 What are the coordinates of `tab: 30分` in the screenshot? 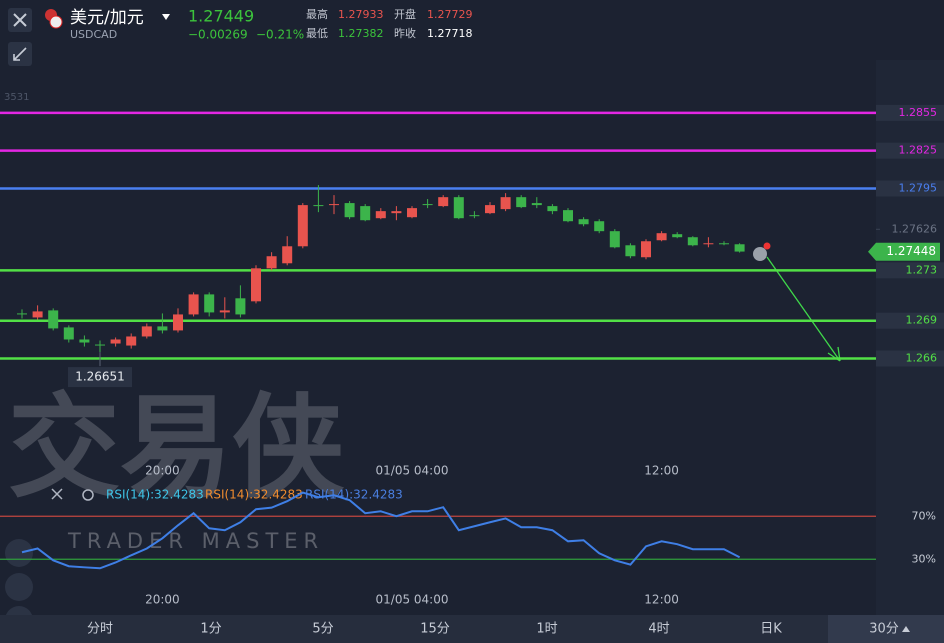 It's located at (884, 629).